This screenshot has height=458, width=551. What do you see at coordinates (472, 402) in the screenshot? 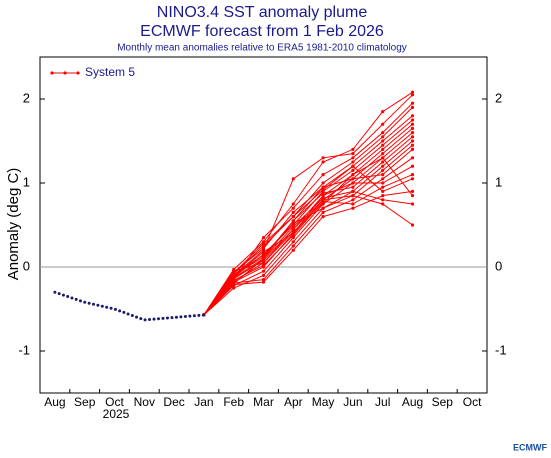
I see `x-tick-label: Oct` at bounding box center [472, 402].